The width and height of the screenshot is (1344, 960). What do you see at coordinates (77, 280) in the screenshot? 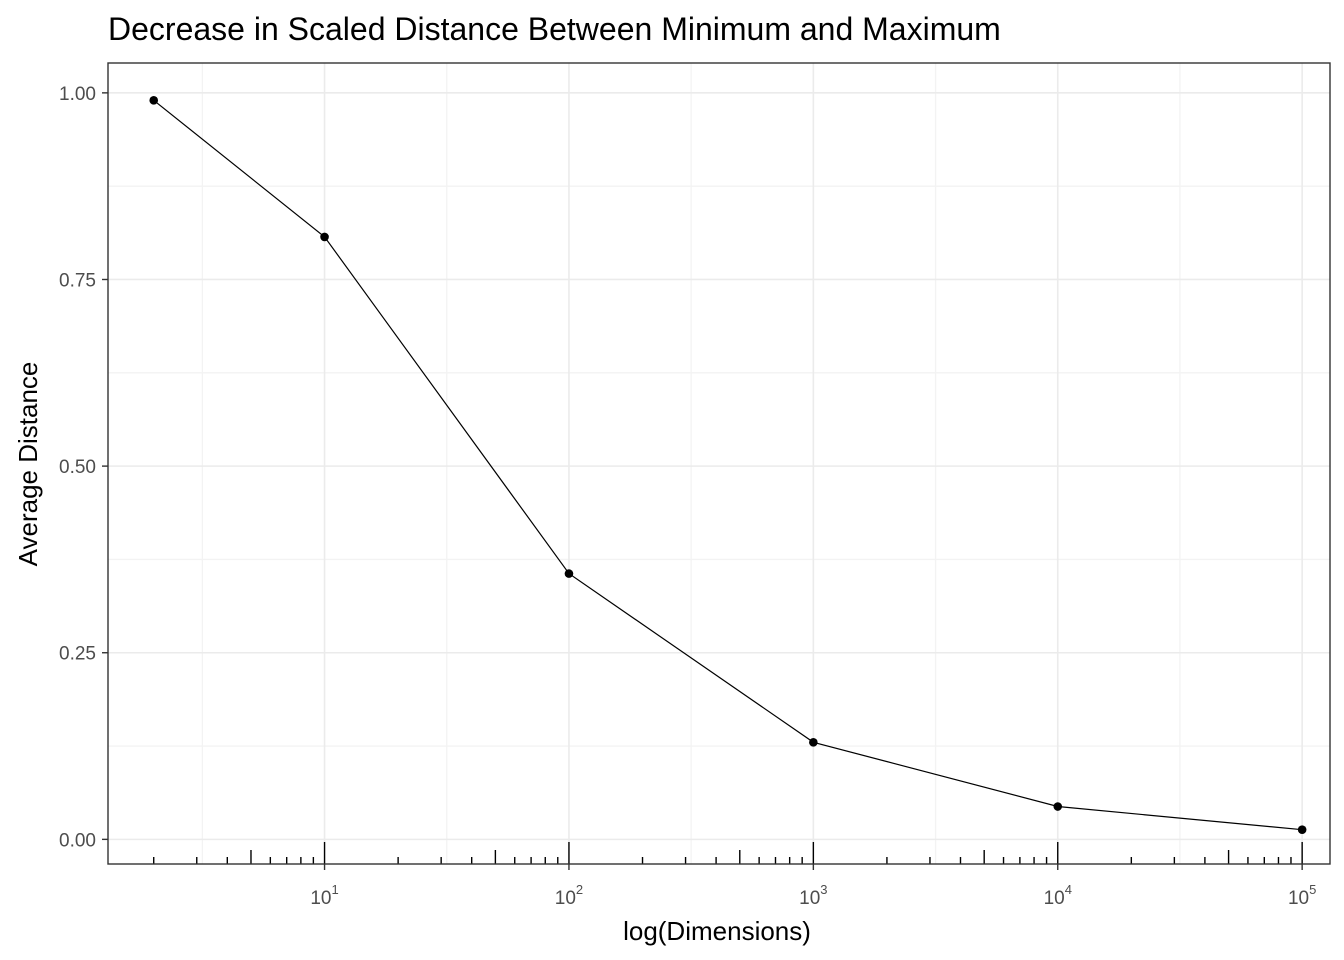
I see `y-tick-label: 0.75` at bounding box center [77, 280].